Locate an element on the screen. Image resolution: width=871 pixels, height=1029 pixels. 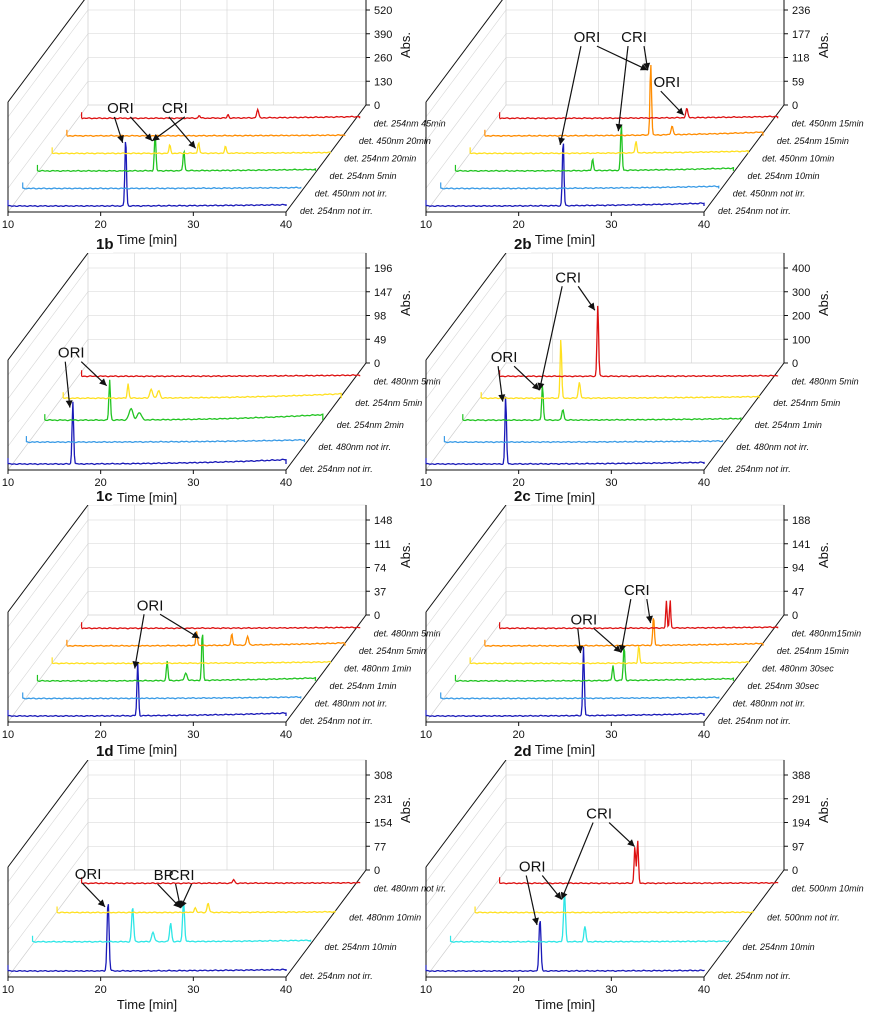
trace-1b-2: det. 254nm 2min is located at coordinates (224, 404).